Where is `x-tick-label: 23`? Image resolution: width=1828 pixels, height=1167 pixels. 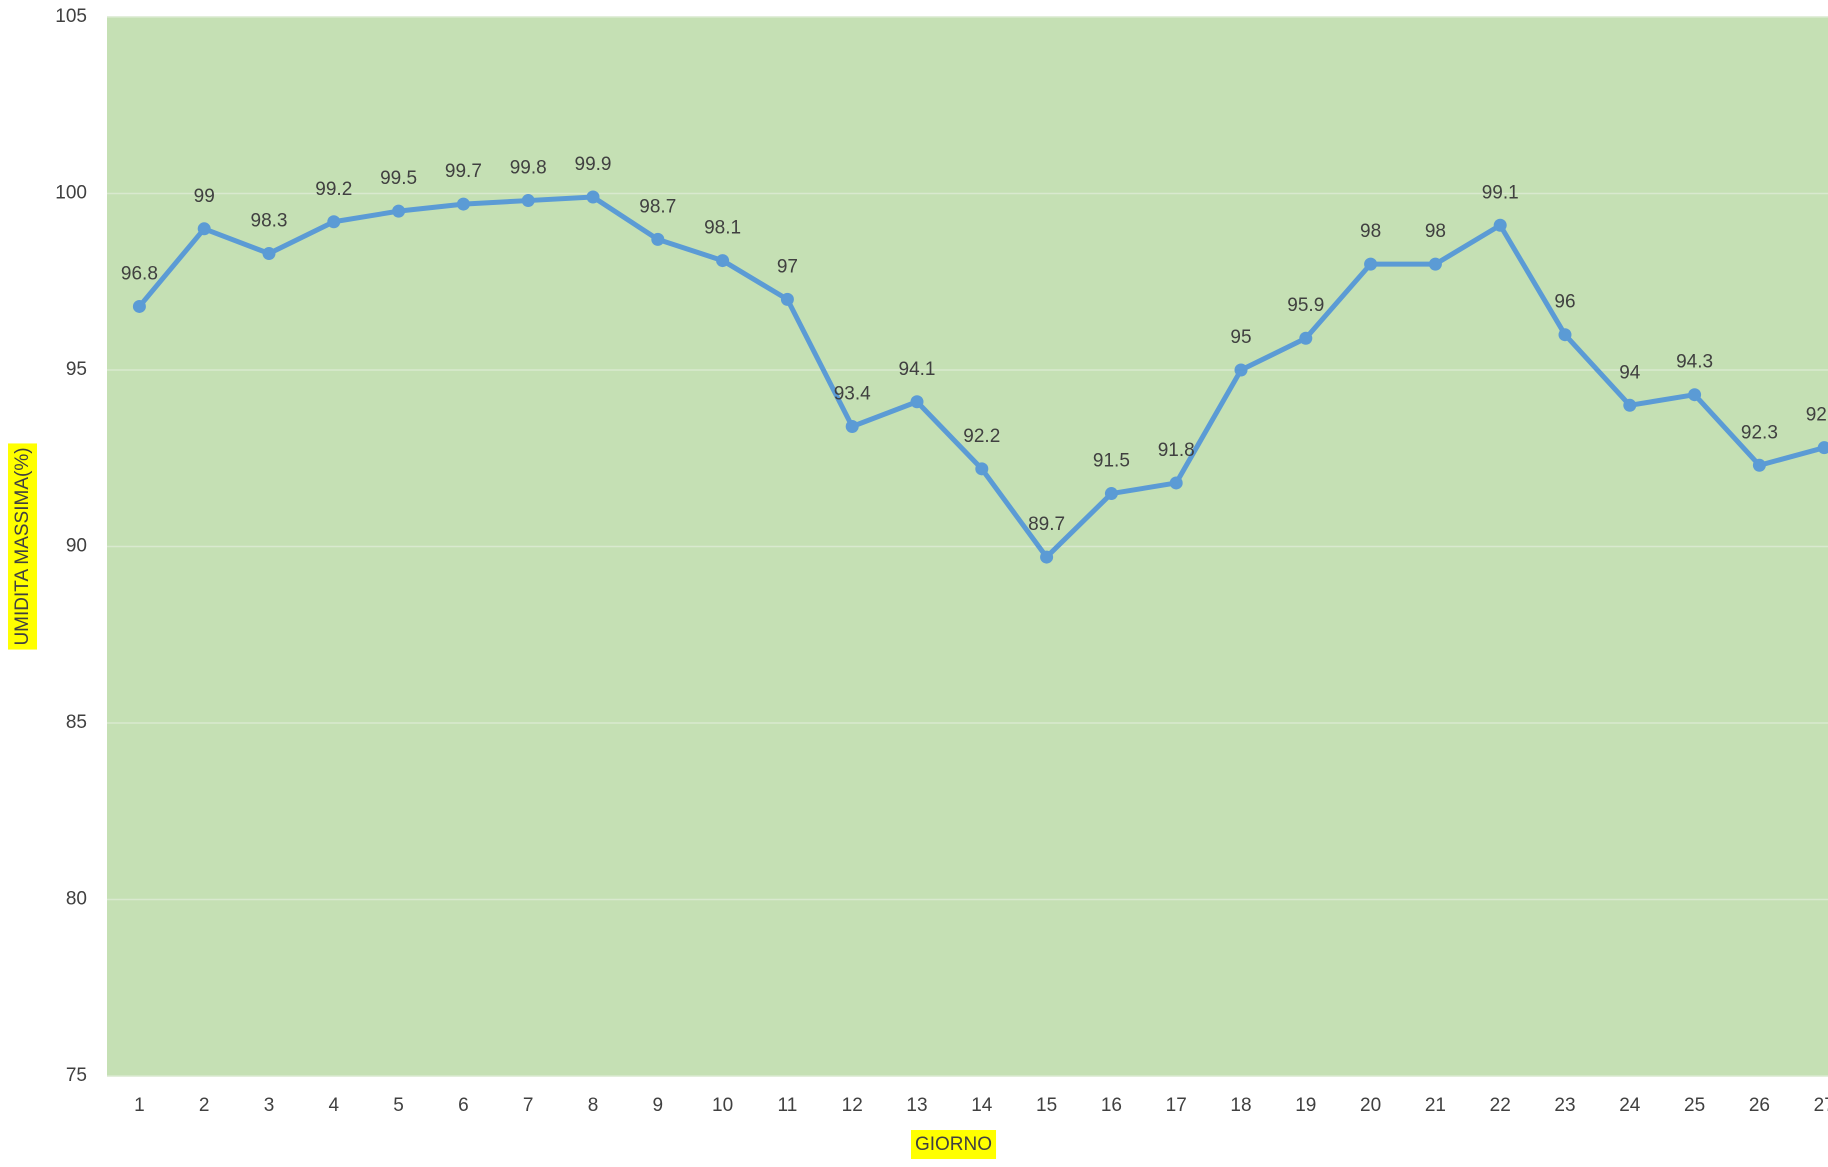 x-tick-label: 23 is located at coordinates (1564, 1105).